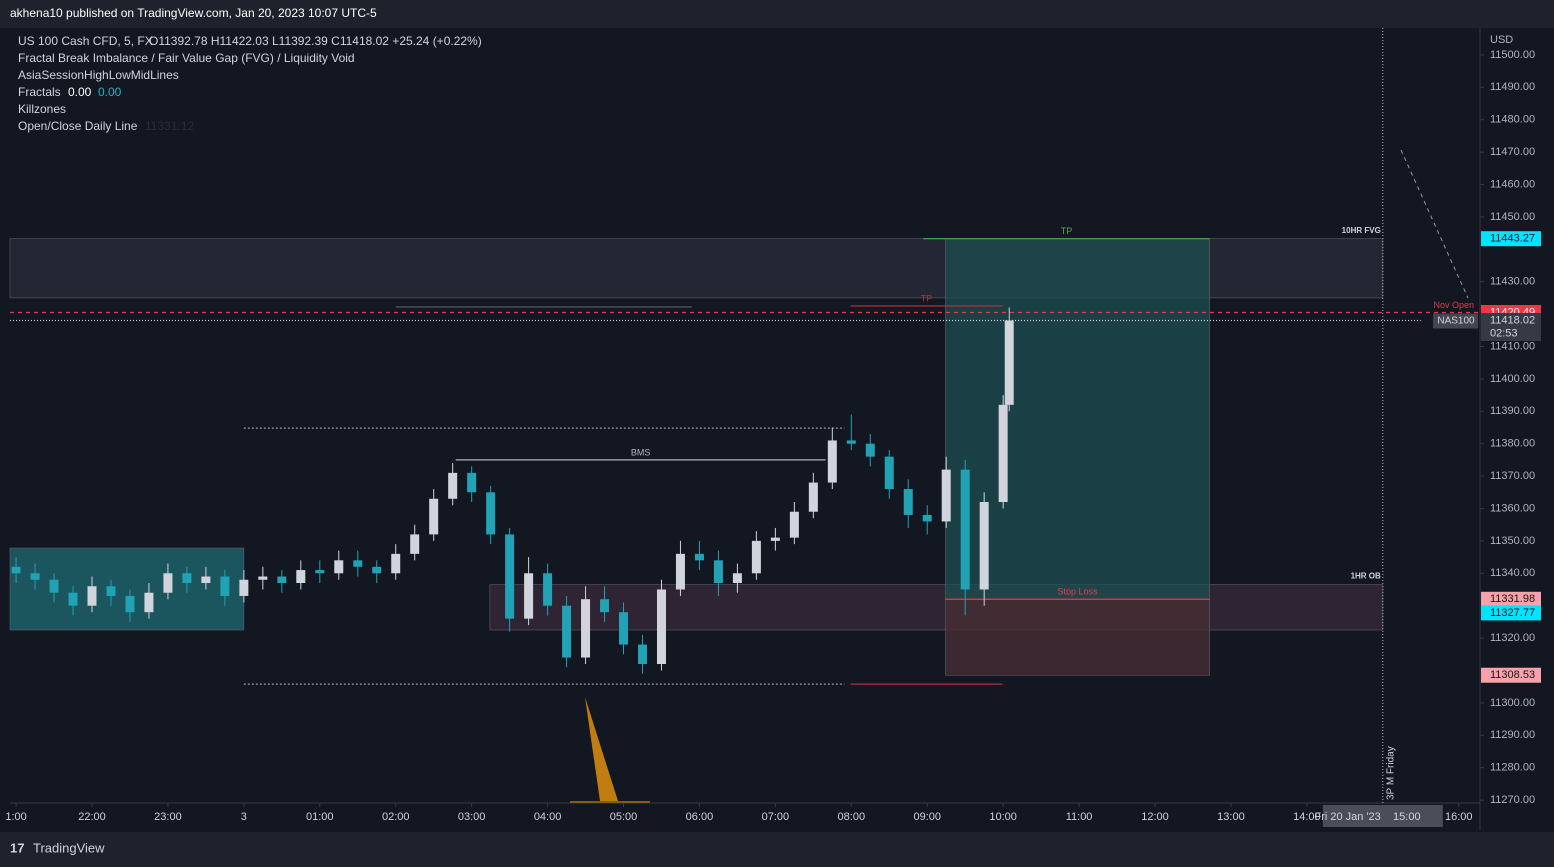 This screenshot has width=1554, height=867. What do you see at coordinates (244, 817) in the screenshot?
I see `x-tick-label: 3` at bounding box center [244, 817].